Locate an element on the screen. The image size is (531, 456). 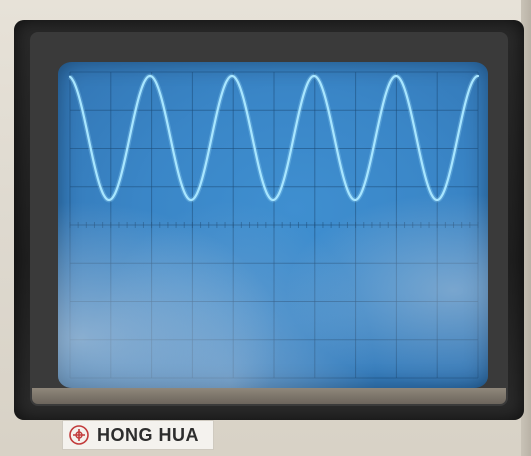
brand-name: HONG HUA is located at coordinates (148, 434).